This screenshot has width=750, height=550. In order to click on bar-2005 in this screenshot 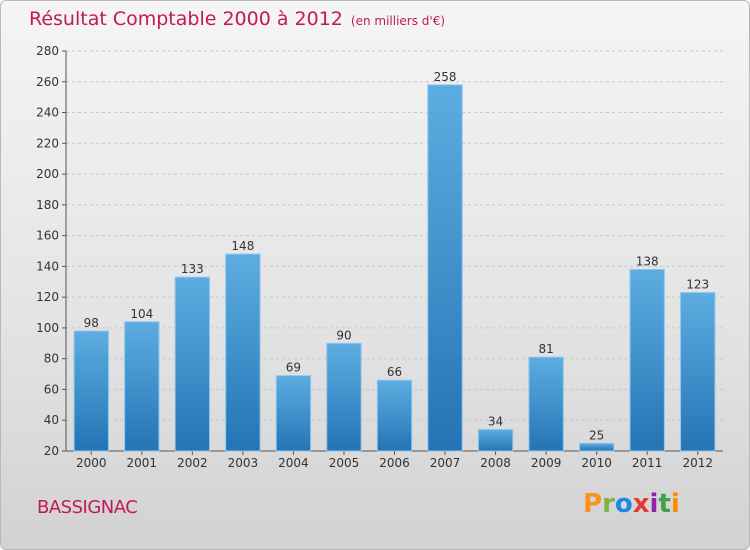, I will do `click(344, 397)`.